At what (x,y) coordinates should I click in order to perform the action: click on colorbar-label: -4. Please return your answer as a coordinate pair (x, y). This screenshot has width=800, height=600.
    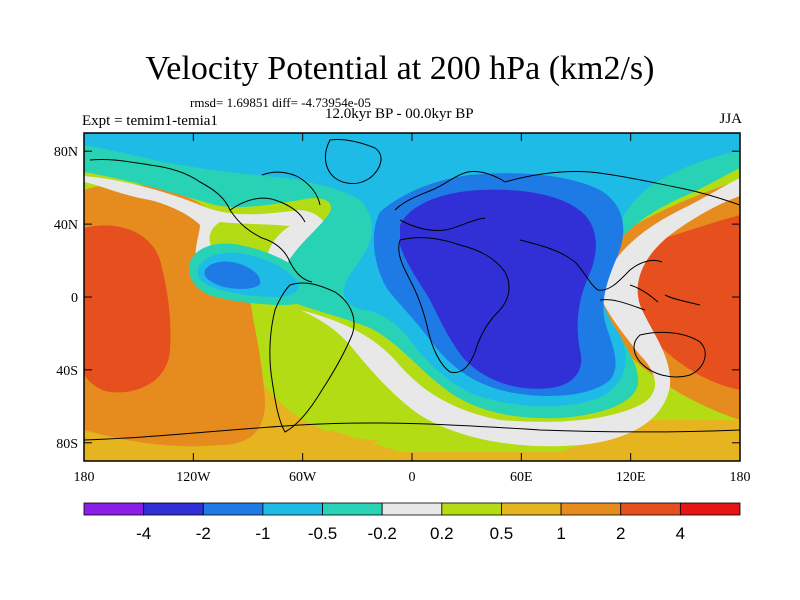
    Looking at the image, I should click on (143, 533).